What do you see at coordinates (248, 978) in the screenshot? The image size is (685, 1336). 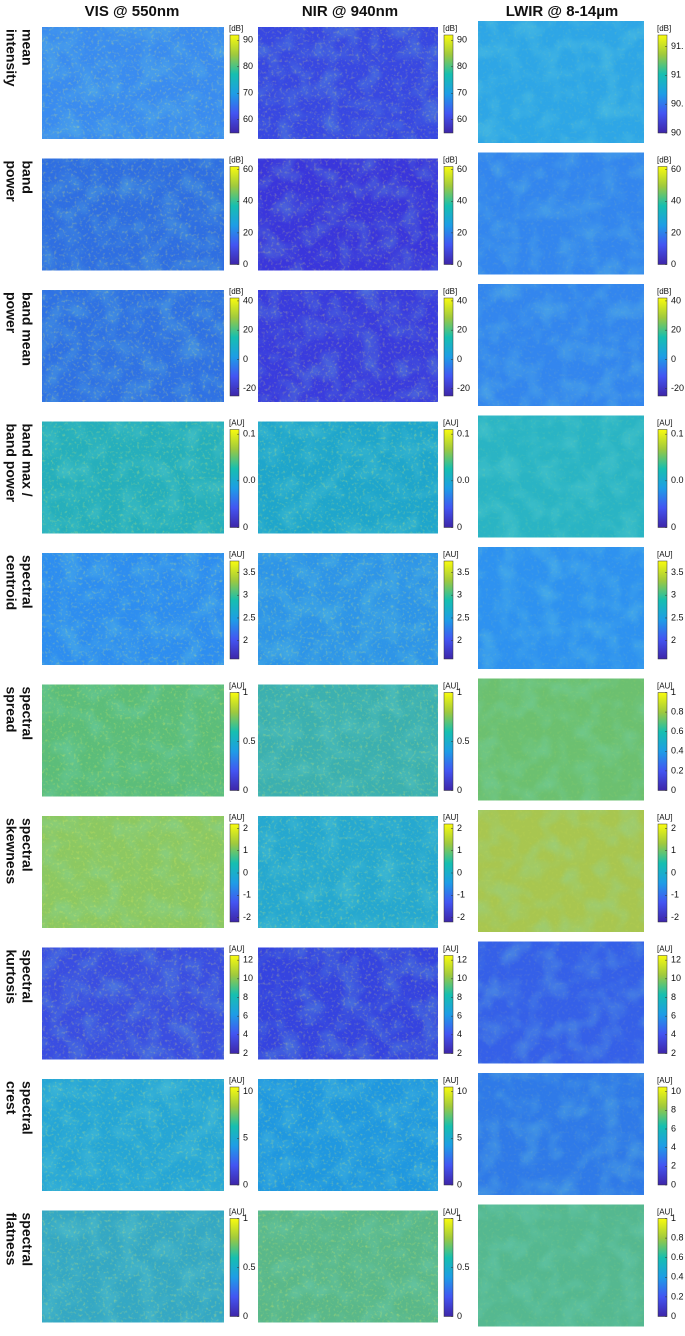 I see `colorbar-tick-label: 10` at bounding box center [248, 978].